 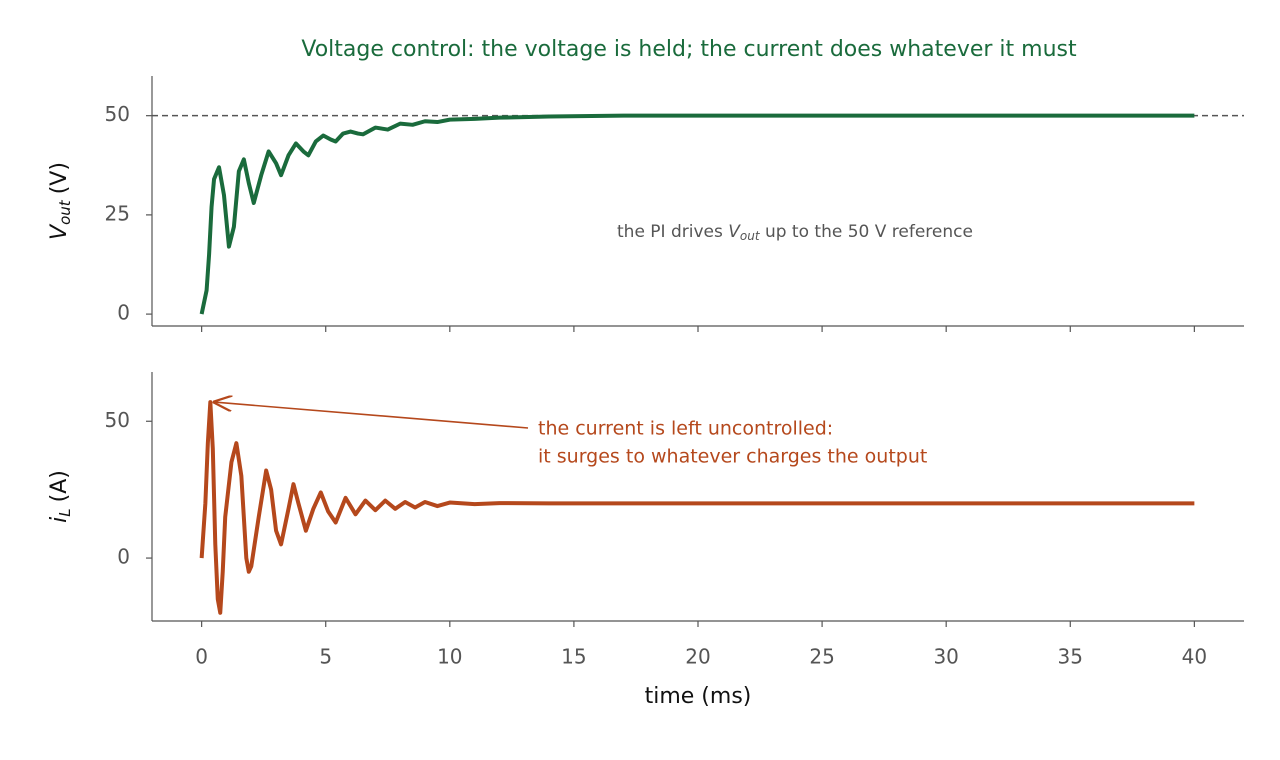 I want to click on x-tick-label: 40, so click(x=1194, y=657).